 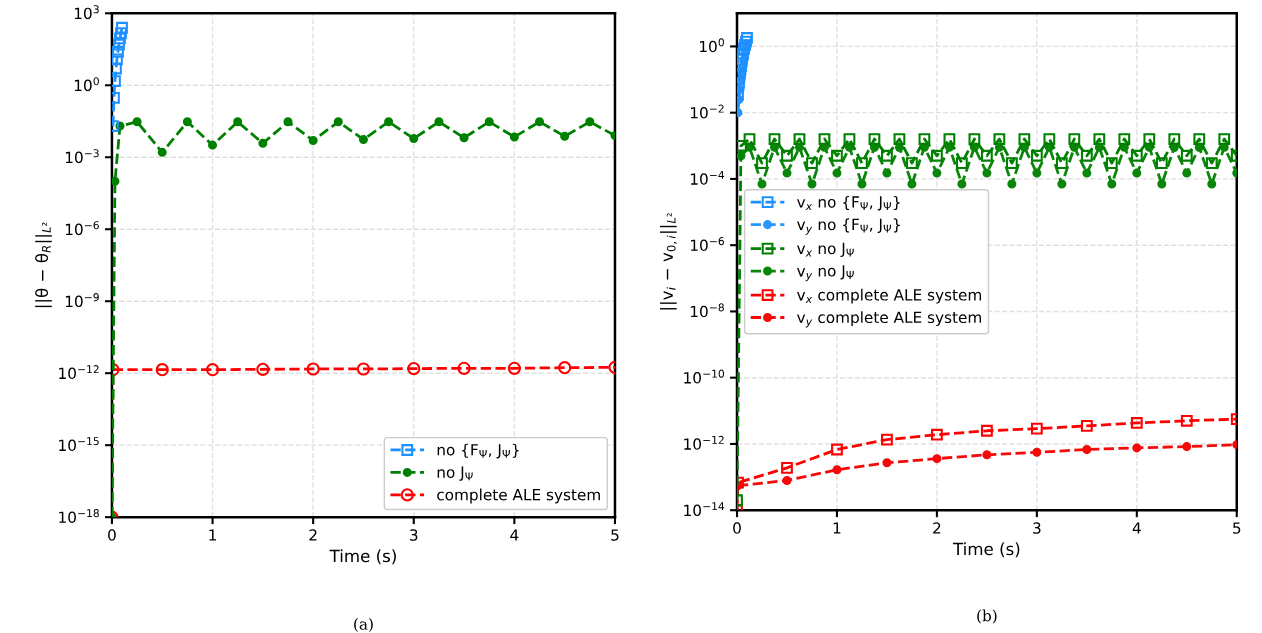 I want to click on legend-label: v$_{y}$ no {F$_{Ψ}$, J$_{Ψ}$}, so click(x=848, y=226).